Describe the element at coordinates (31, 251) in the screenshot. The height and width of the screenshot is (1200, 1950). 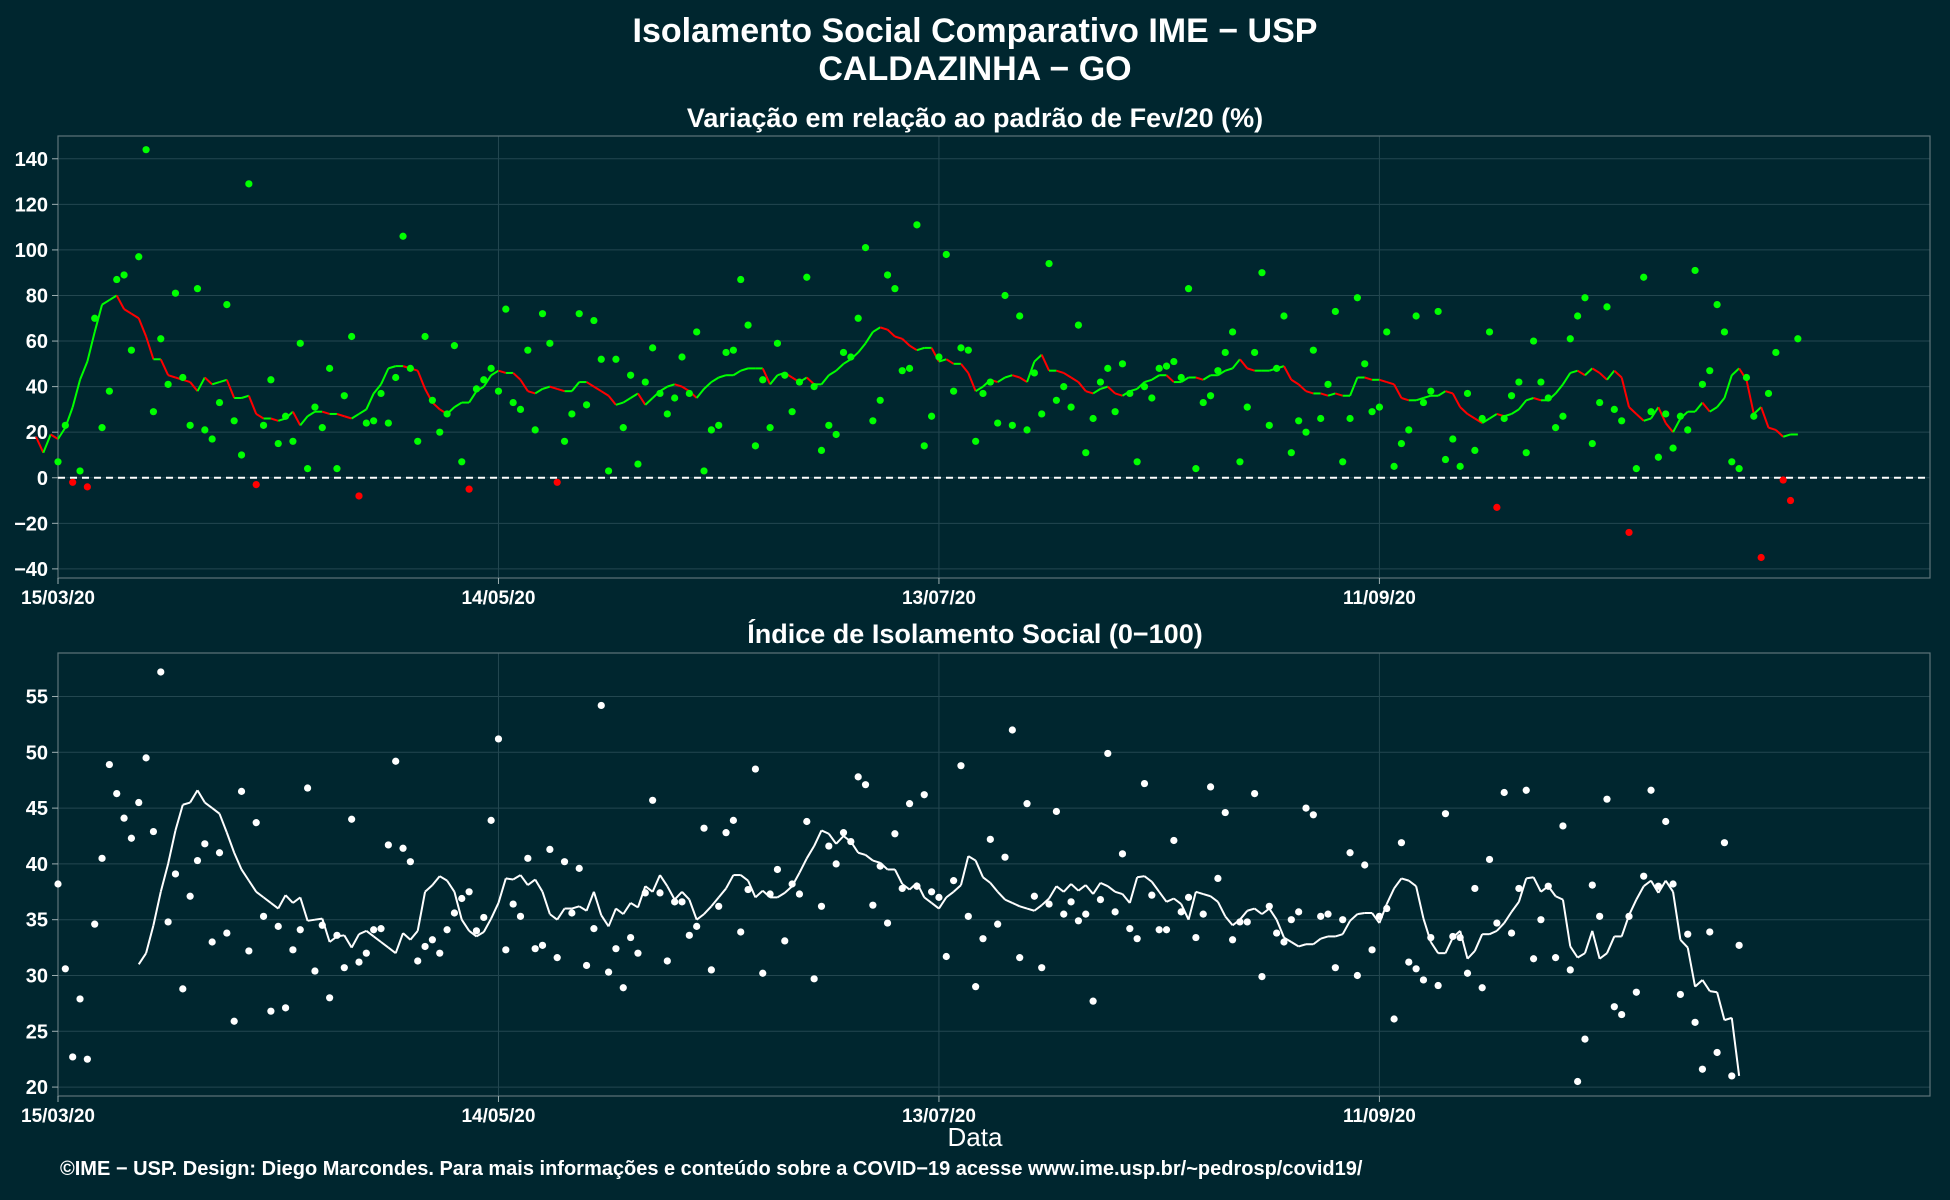
I see `y-tick-label: 100` at that location.